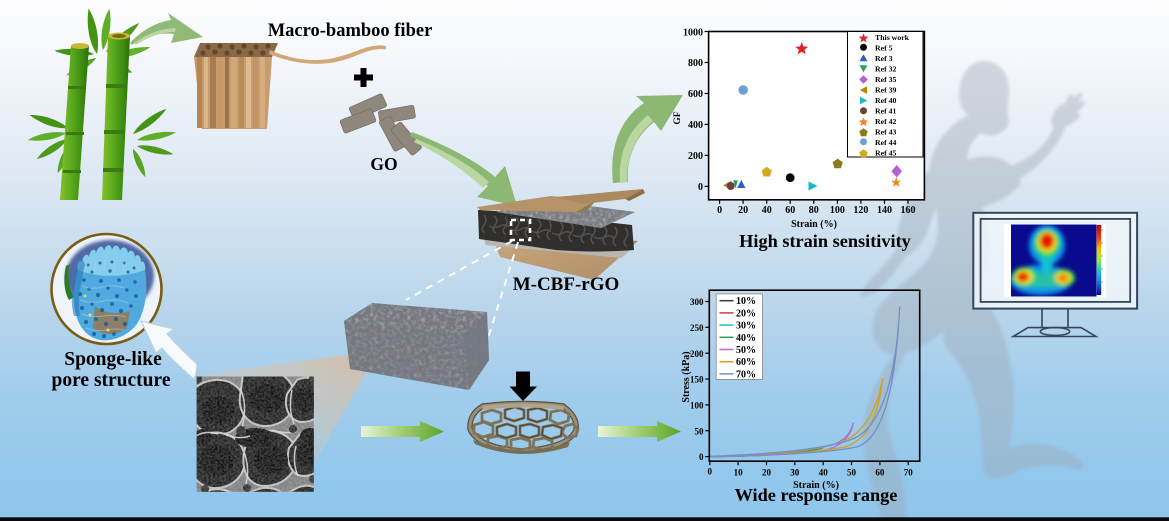  I want to click on svg-text: 1000, so click(693, 33).